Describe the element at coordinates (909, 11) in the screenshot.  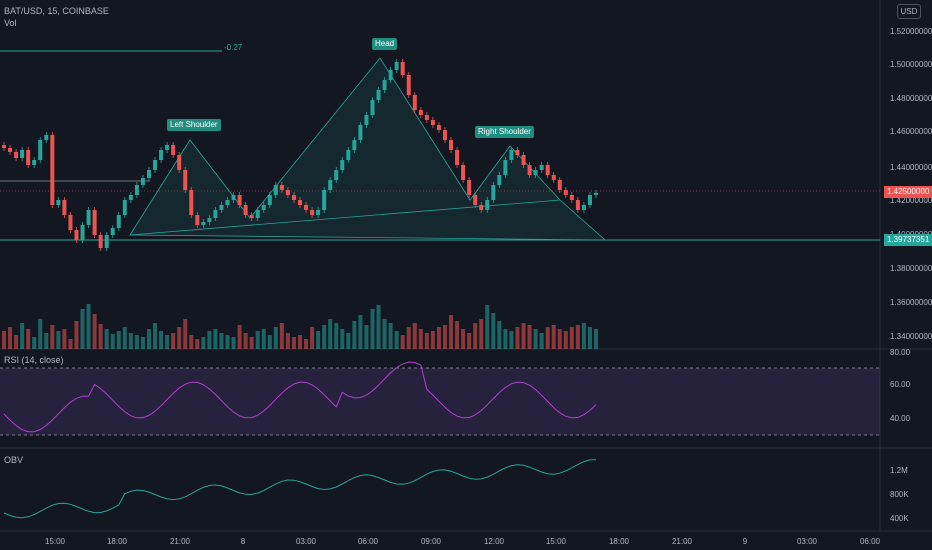
I see `currency-button: USD` at that location.